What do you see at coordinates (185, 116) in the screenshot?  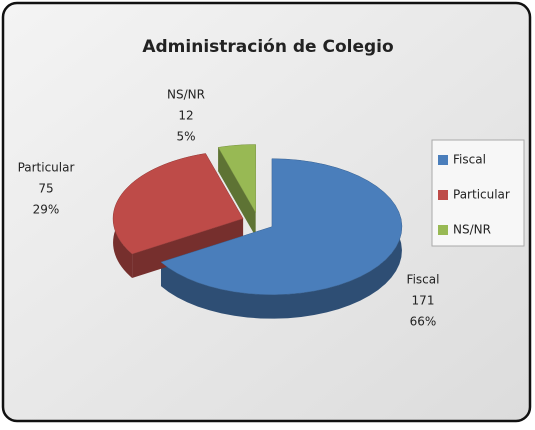 I see `data-label-value: 12` at bounding box center [185, 116].